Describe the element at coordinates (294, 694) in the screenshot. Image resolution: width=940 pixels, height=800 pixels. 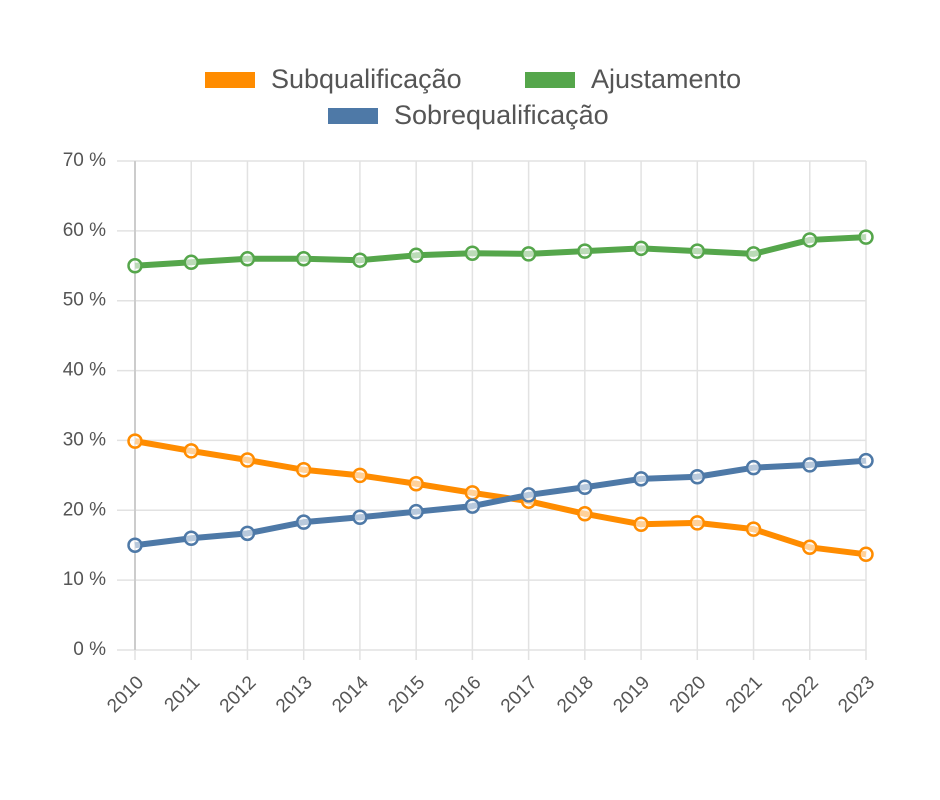
I see `x-tick-label: 2013` at that location.